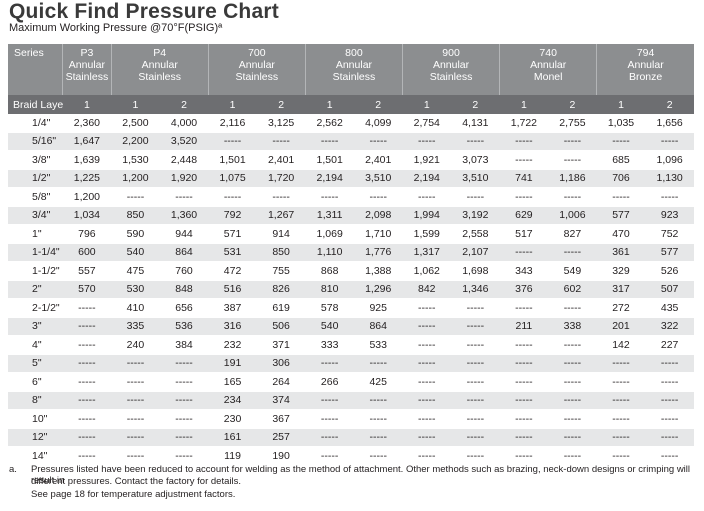 Image resolution: width=704 pixels, height=511 pixels. Describe the element at coordinates (524, 271) in the screenshot. I see `pressure-cell: 343` at that location.